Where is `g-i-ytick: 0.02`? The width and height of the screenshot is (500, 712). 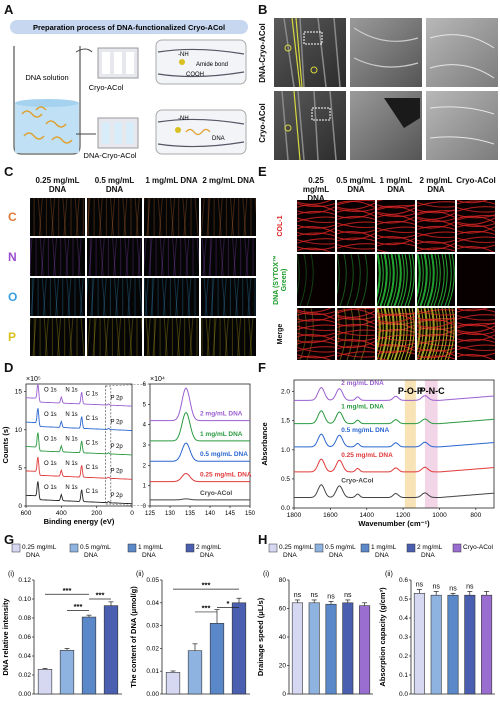
g-i-ytick: 0.02 is located at coordinates (24, 675).